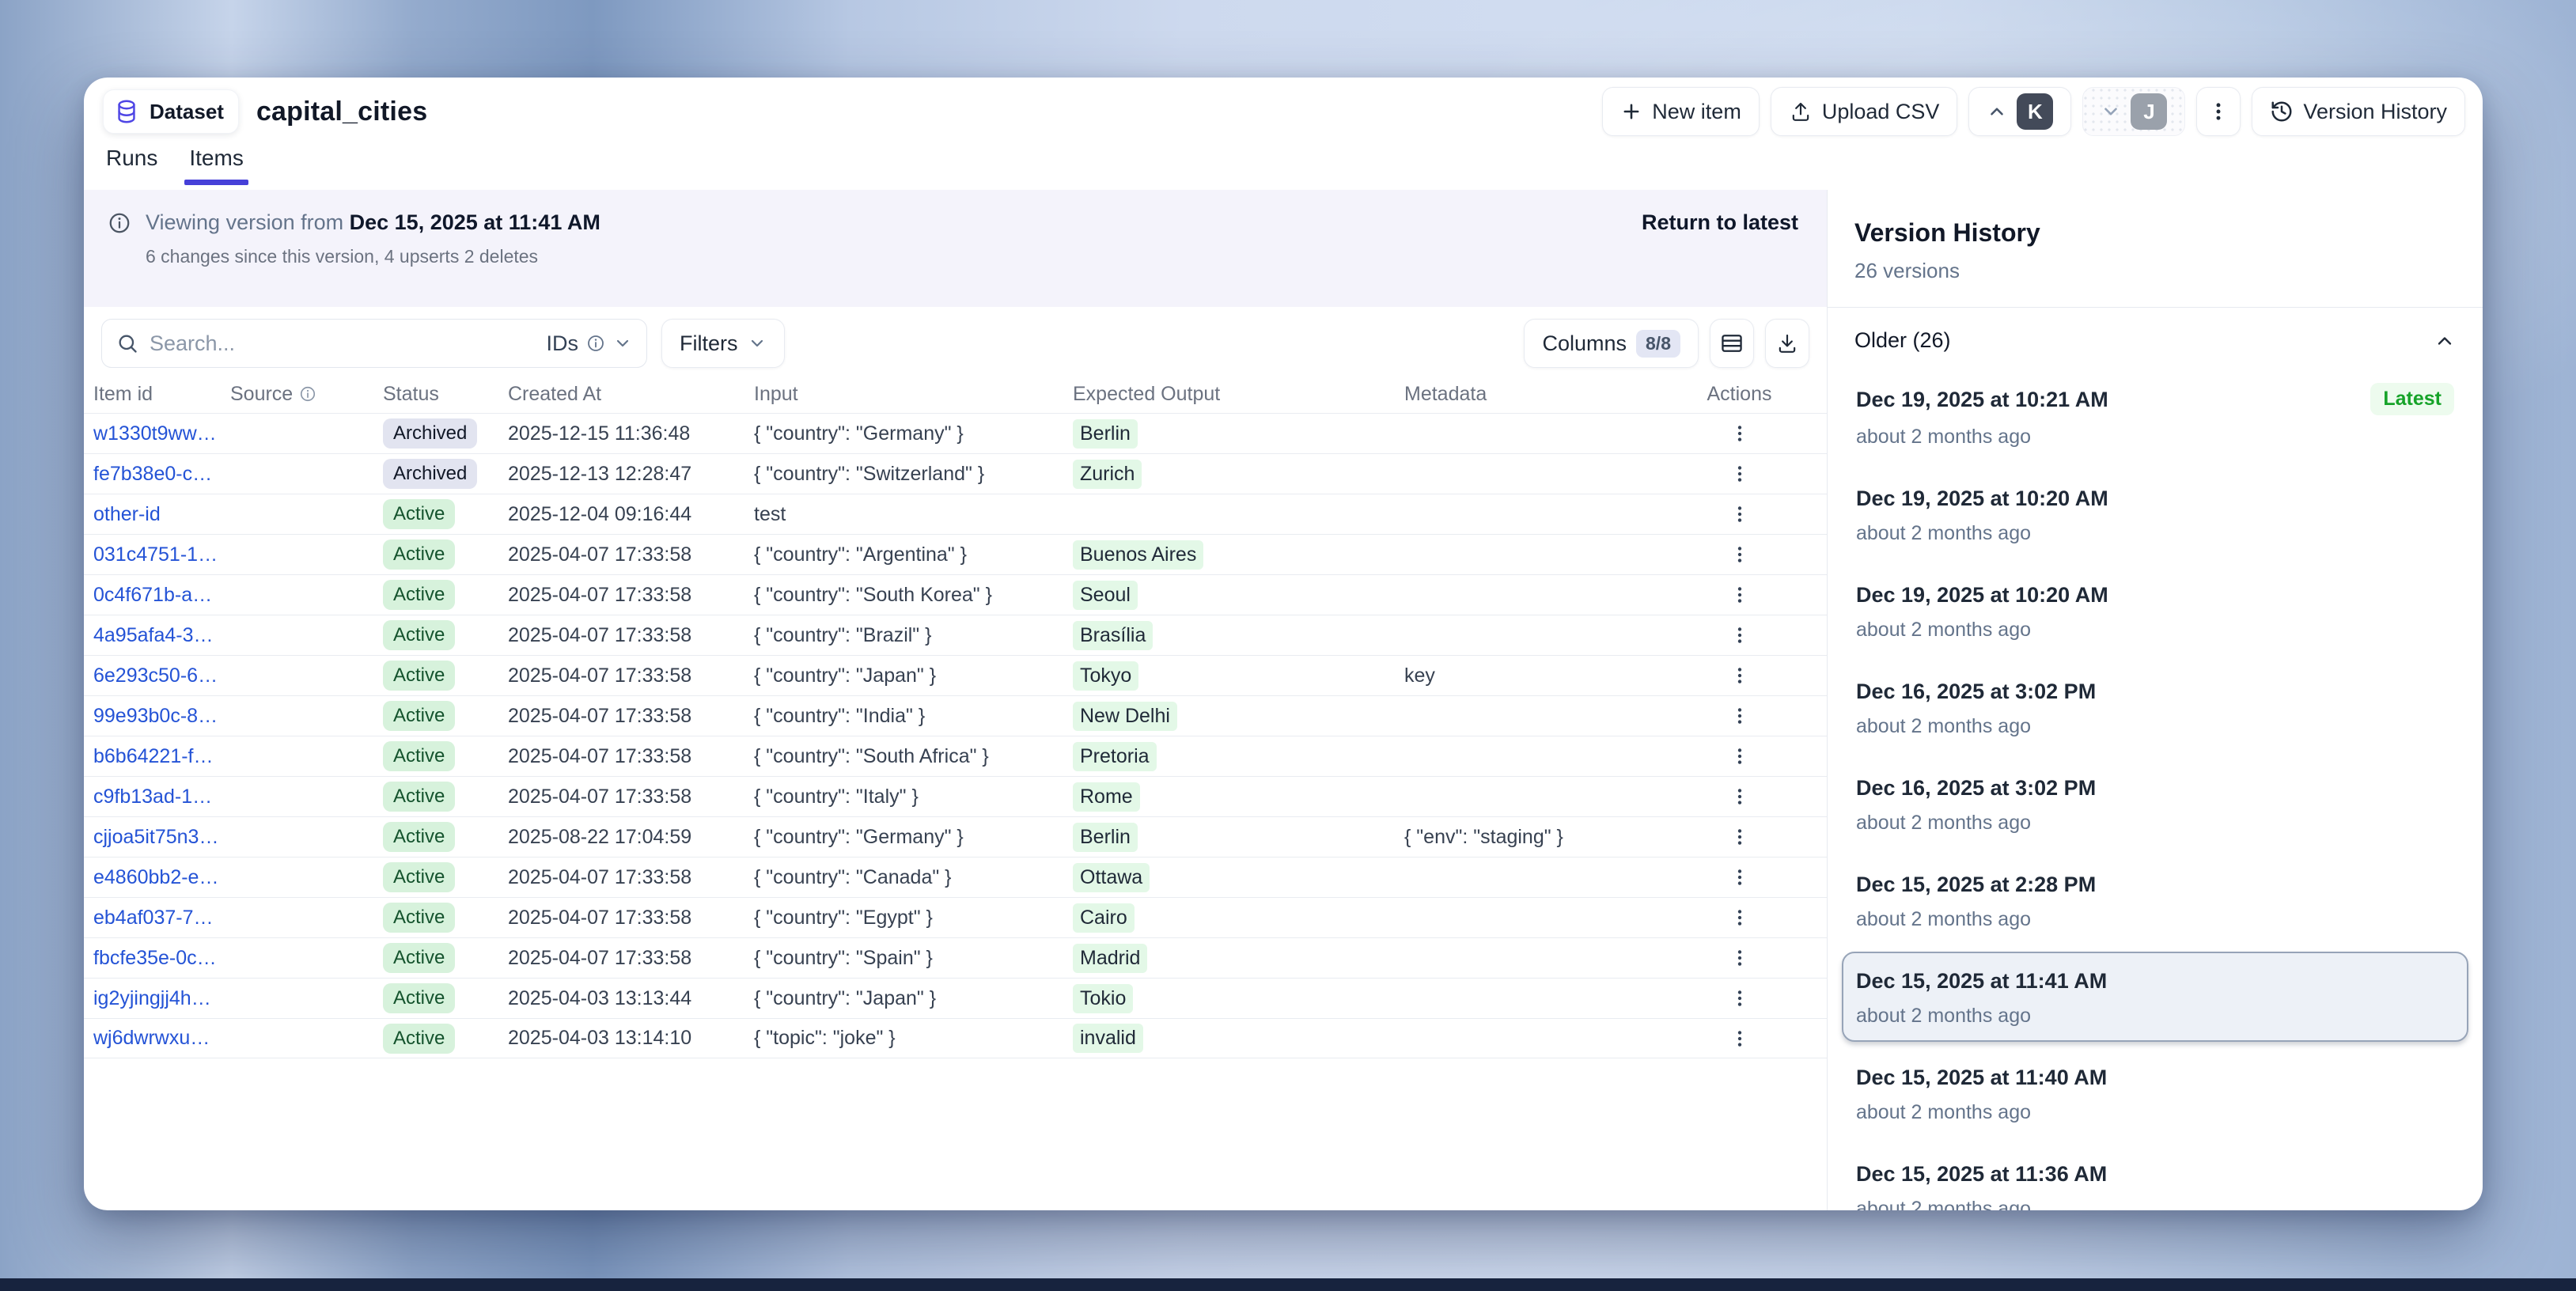 The width and height of the screenshot is (2576, 1291). I want to click on row-density-button, so click(1732, 343).